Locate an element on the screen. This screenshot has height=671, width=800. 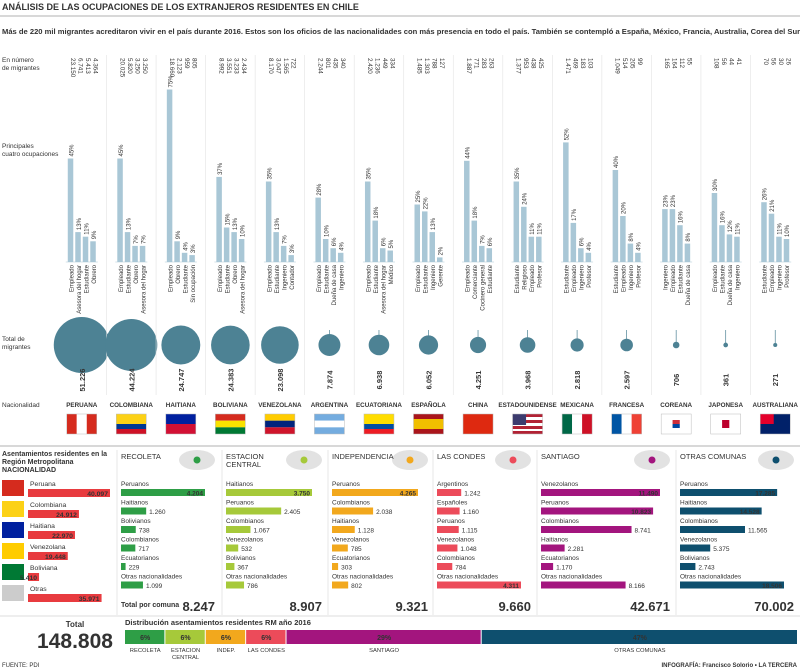
commune-name: CENTRAL is located at coordinates (243, 464).